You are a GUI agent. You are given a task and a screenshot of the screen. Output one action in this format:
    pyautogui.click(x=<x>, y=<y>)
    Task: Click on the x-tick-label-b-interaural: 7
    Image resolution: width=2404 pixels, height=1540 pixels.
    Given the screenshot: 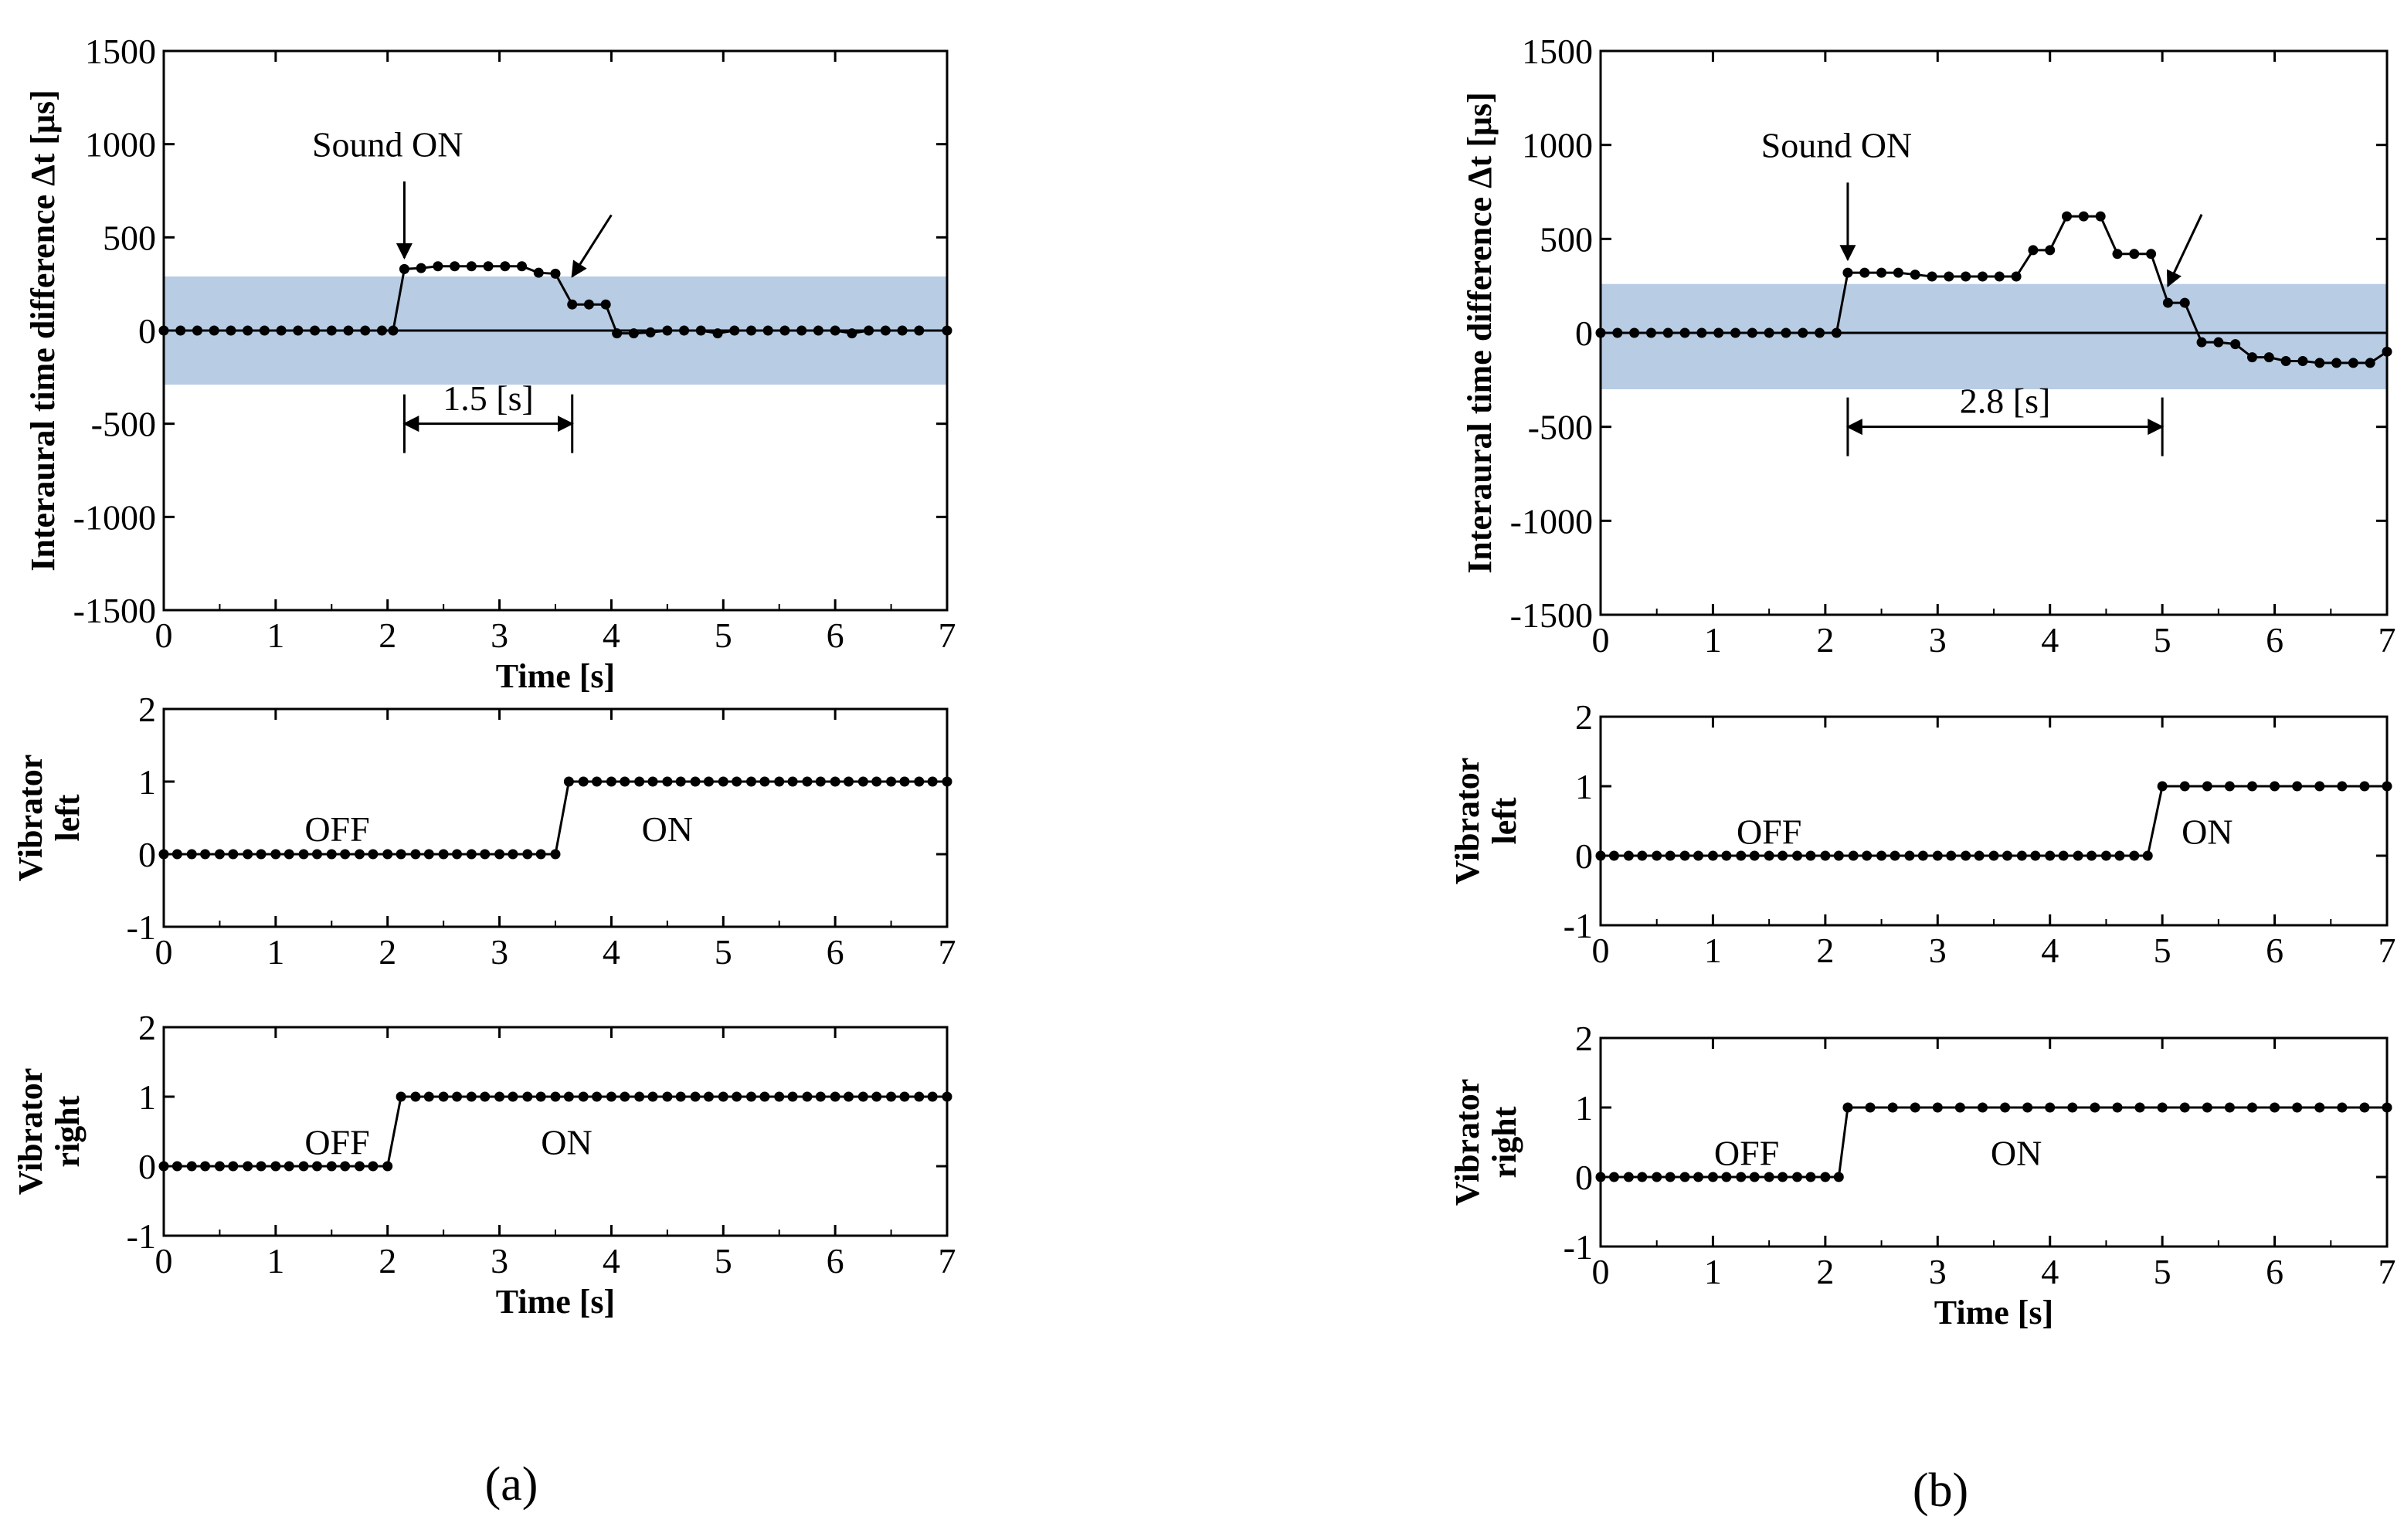 What is the action you would take?
    pyautogui.click(x=2387, y=640)
    